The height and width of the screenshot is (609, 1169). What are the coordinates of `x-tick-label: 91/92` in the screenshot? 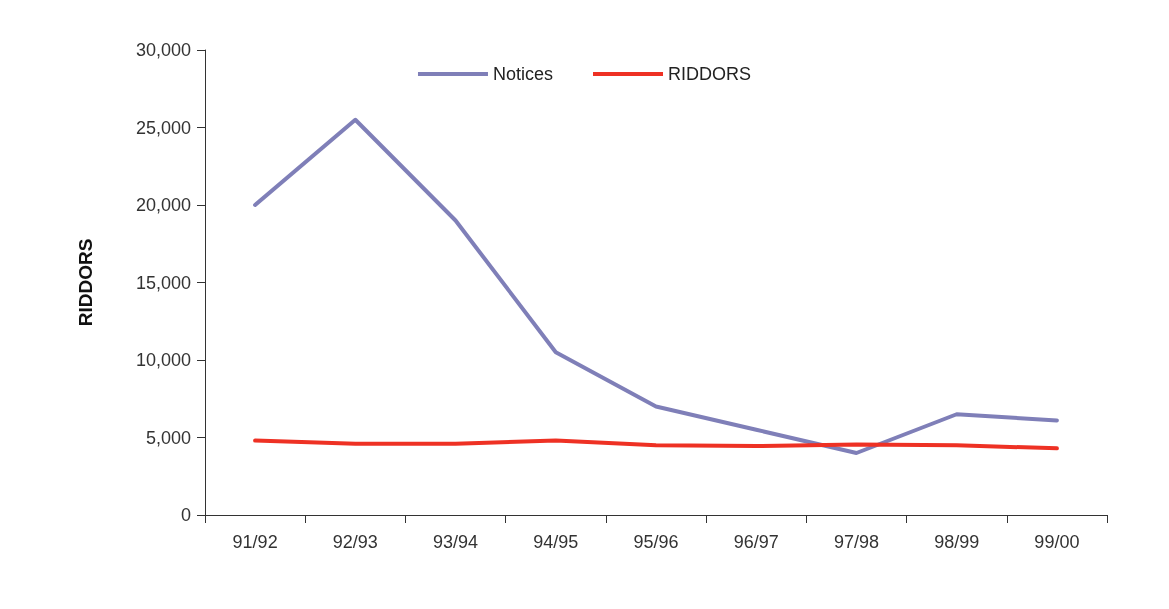 It's located at (255, 542).